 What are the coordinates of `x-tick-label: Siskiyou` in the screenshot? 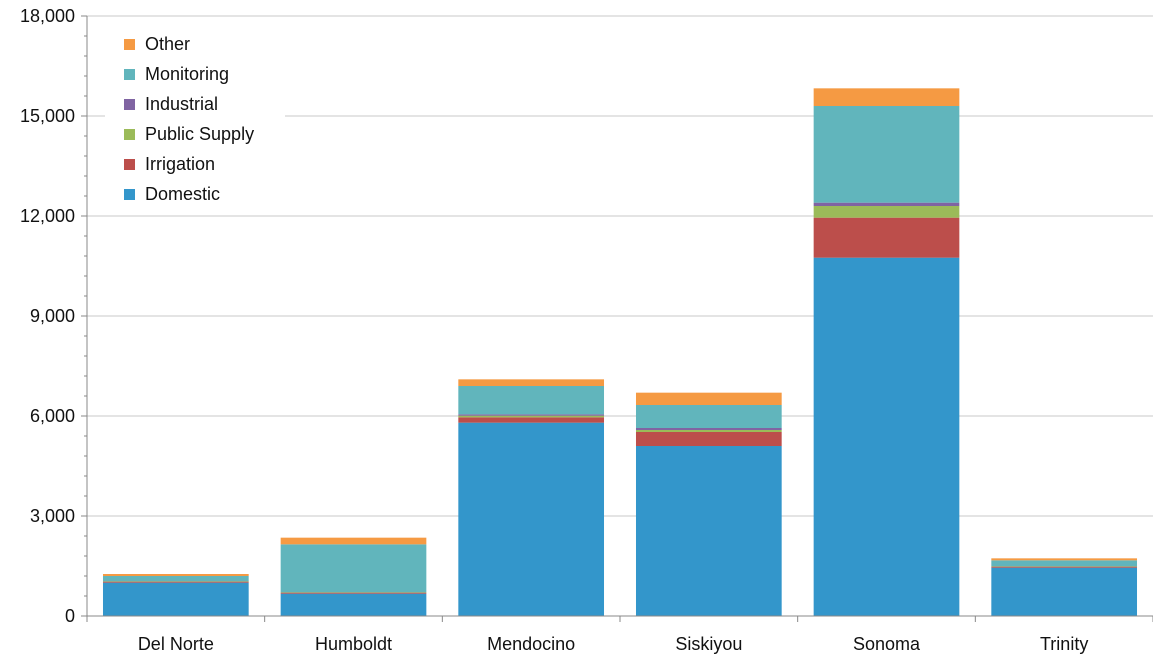 It's located at (708, 644).